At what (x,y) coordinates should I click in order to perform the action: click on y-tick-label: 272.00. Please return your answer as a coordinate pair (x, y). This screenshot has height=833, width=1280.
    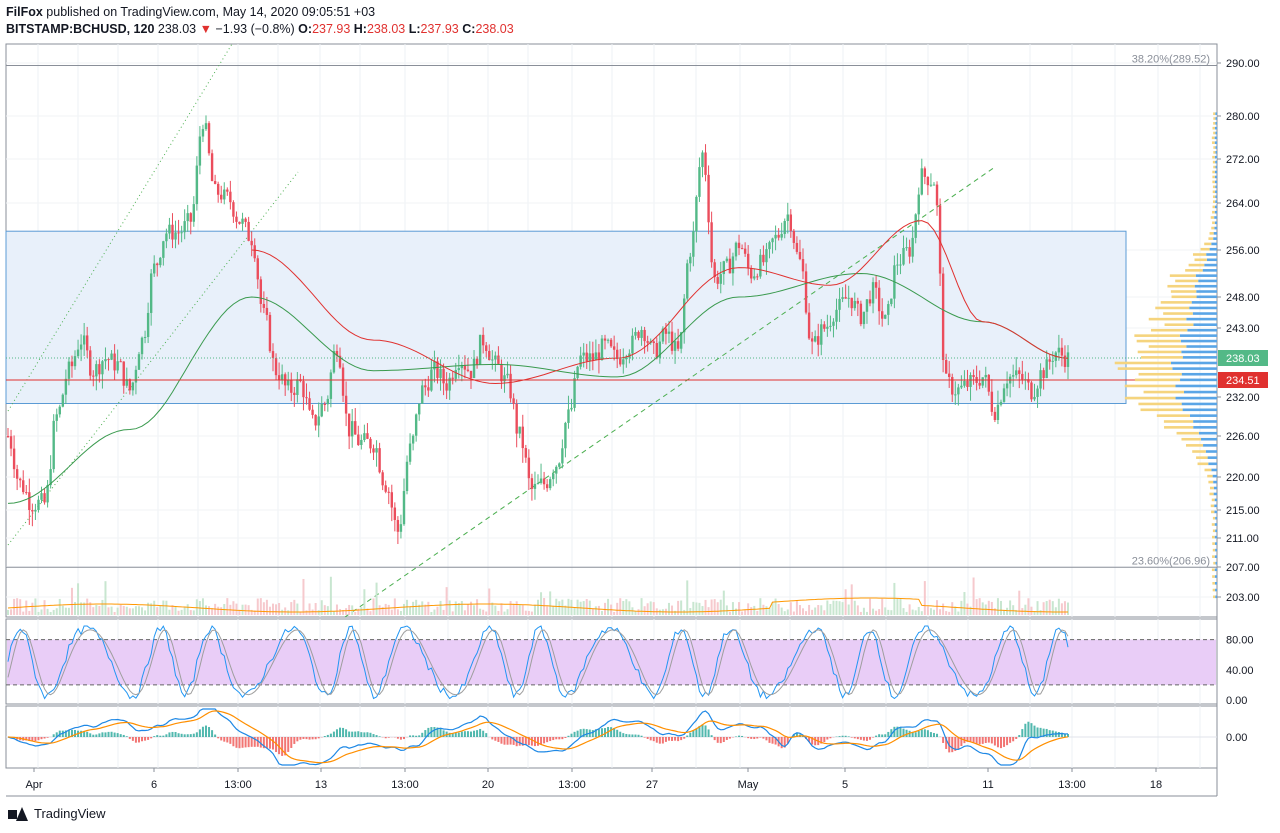
    Looking at the image, I should click on (1243, 160).